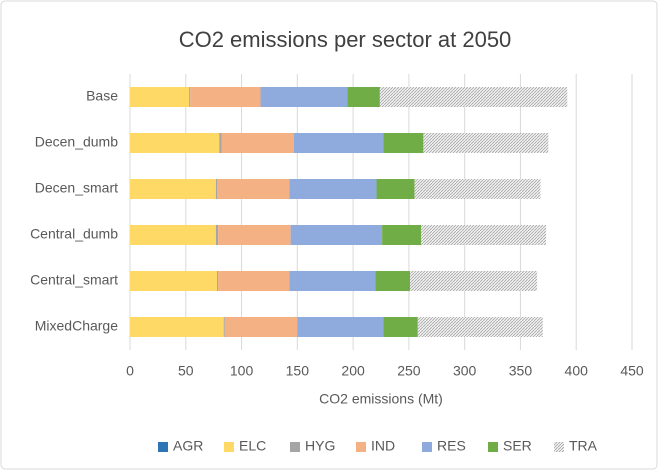  What do you see at coordinates (577, 371) in the screenshot?
I see `x-tick-label: 400` at bounding box center [577, 371].